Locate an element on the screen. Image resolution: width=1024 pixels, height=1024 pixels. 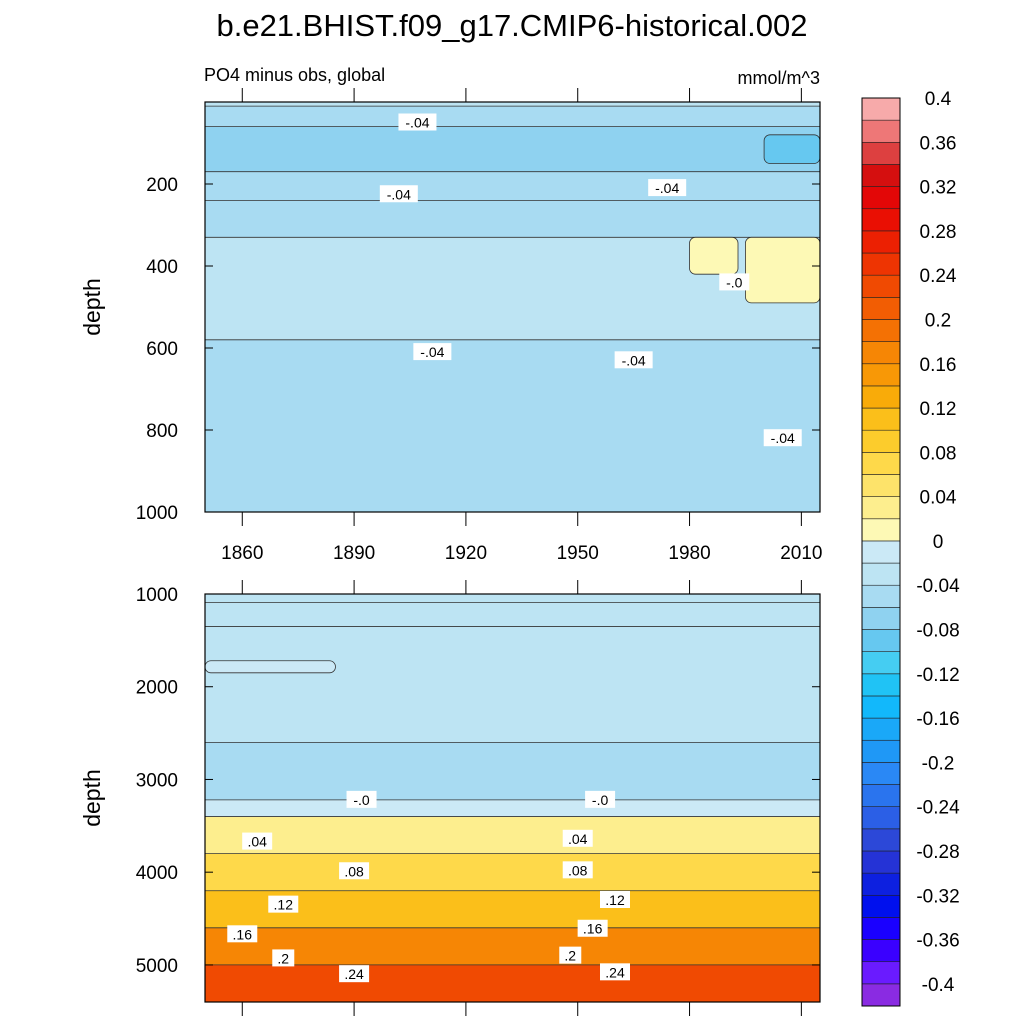
contour-label: -.0 is located at coordinates (734, 282).